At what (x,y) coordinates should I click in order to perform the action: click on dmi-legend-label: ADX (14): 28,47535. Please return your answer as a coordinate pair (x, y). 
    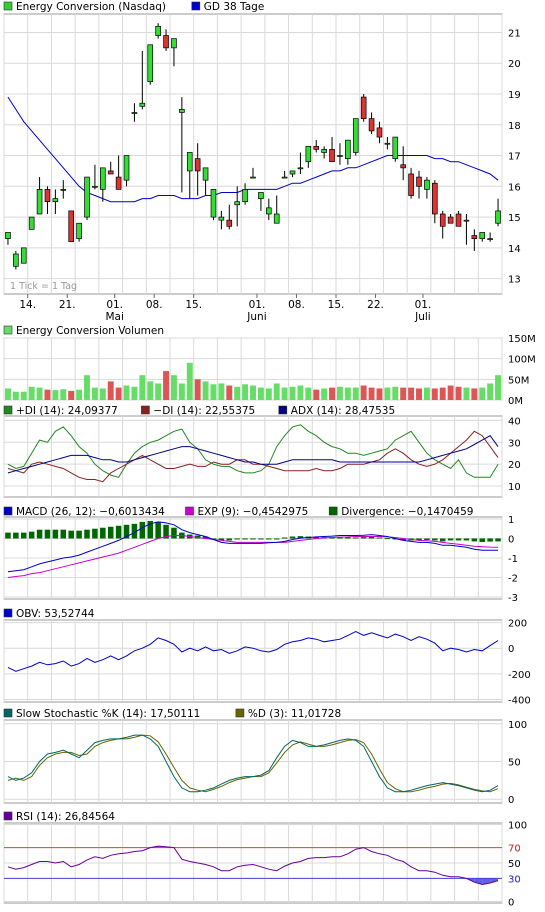
    Looking at the image, I should click on (343, 411).